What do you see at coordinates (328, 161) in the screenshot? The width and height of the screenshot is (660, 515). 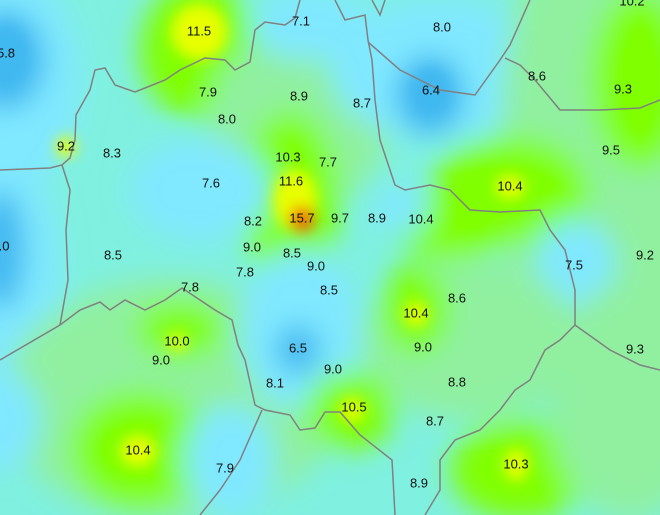 I see `value-label: 7.7` at bounding box center [328, 161].